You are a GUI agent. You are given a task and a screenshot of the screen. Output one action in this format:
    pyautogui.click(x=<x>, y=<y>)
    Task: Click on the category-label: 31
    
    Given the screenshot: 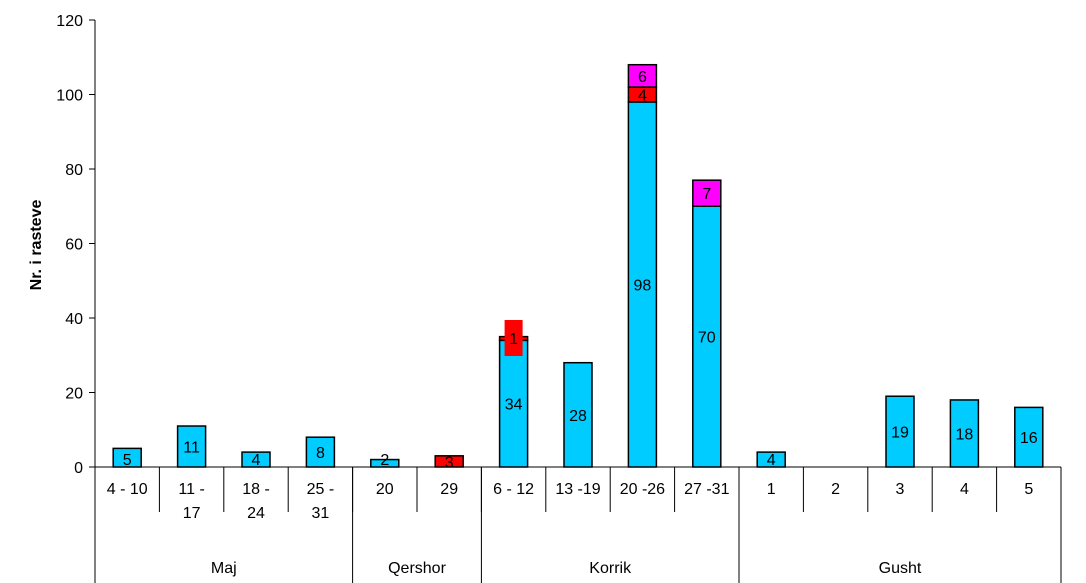 What is the action you would take?
    pyautogui.click(x=321, y=513)
    